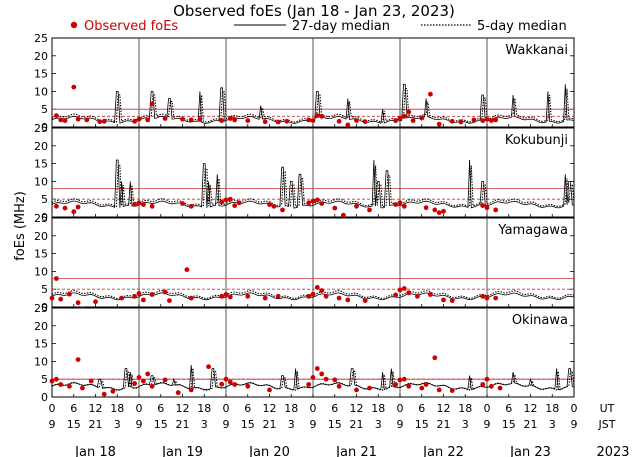  What do you see at coordinates (607, 408) in the screenshot?
I see `ut-axis-label: UT` at bounding box center [607, 408].